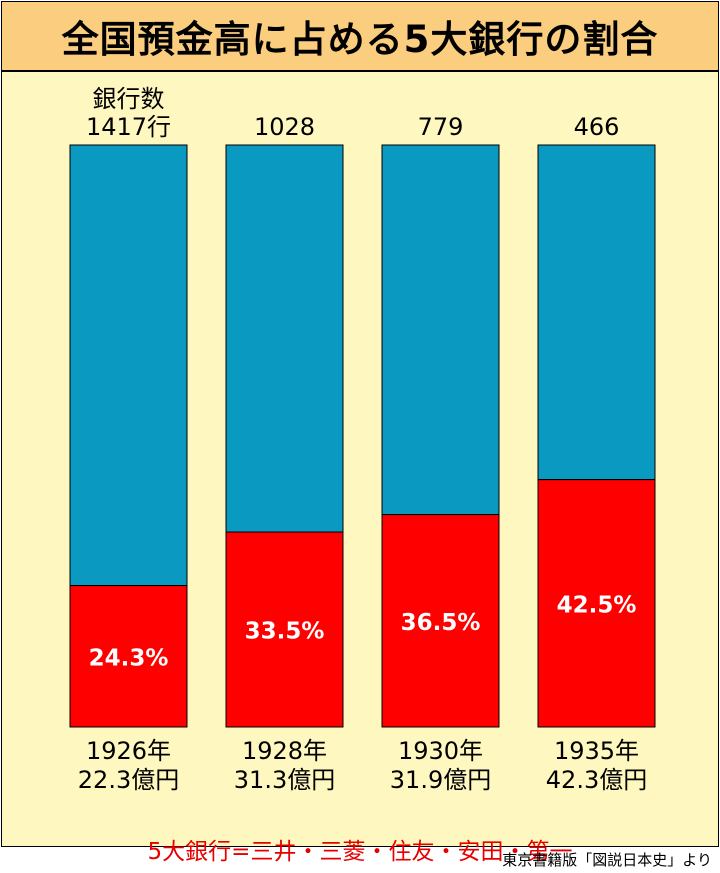 Image resolution: width=720 pixels, height=873 pixels. I want to click on bank-count-label: 1028, so click(284, 127).